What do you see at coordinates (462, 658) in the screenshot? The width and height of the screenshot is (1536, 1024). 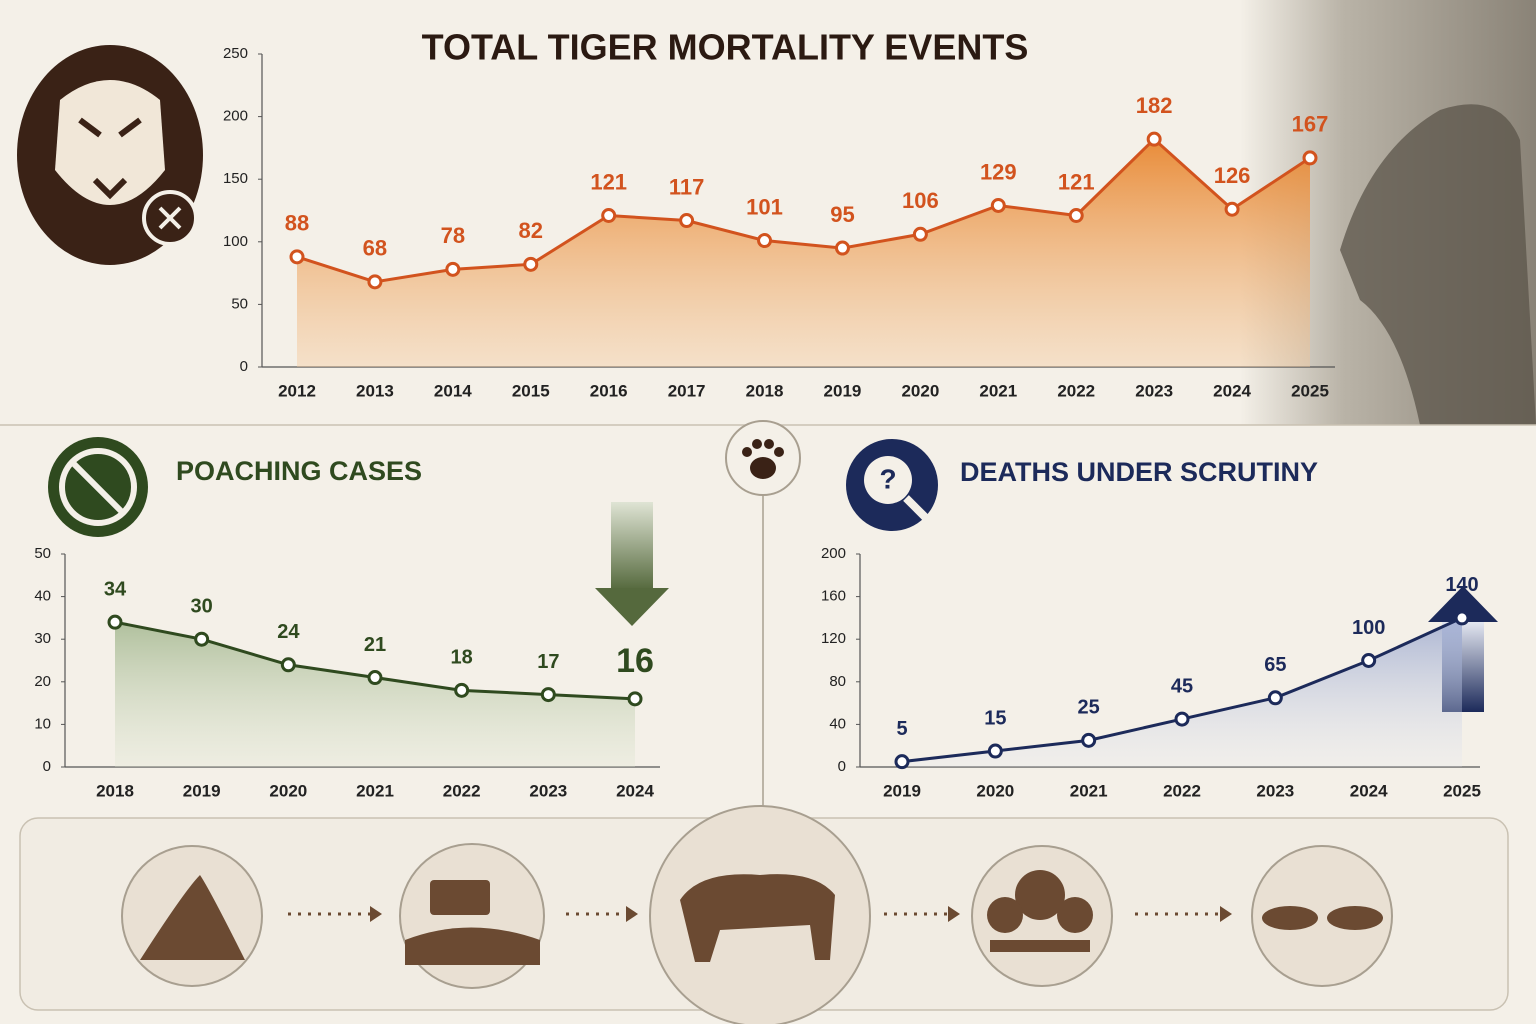 I see `value-label: 18` at bounding box center [462, 658].